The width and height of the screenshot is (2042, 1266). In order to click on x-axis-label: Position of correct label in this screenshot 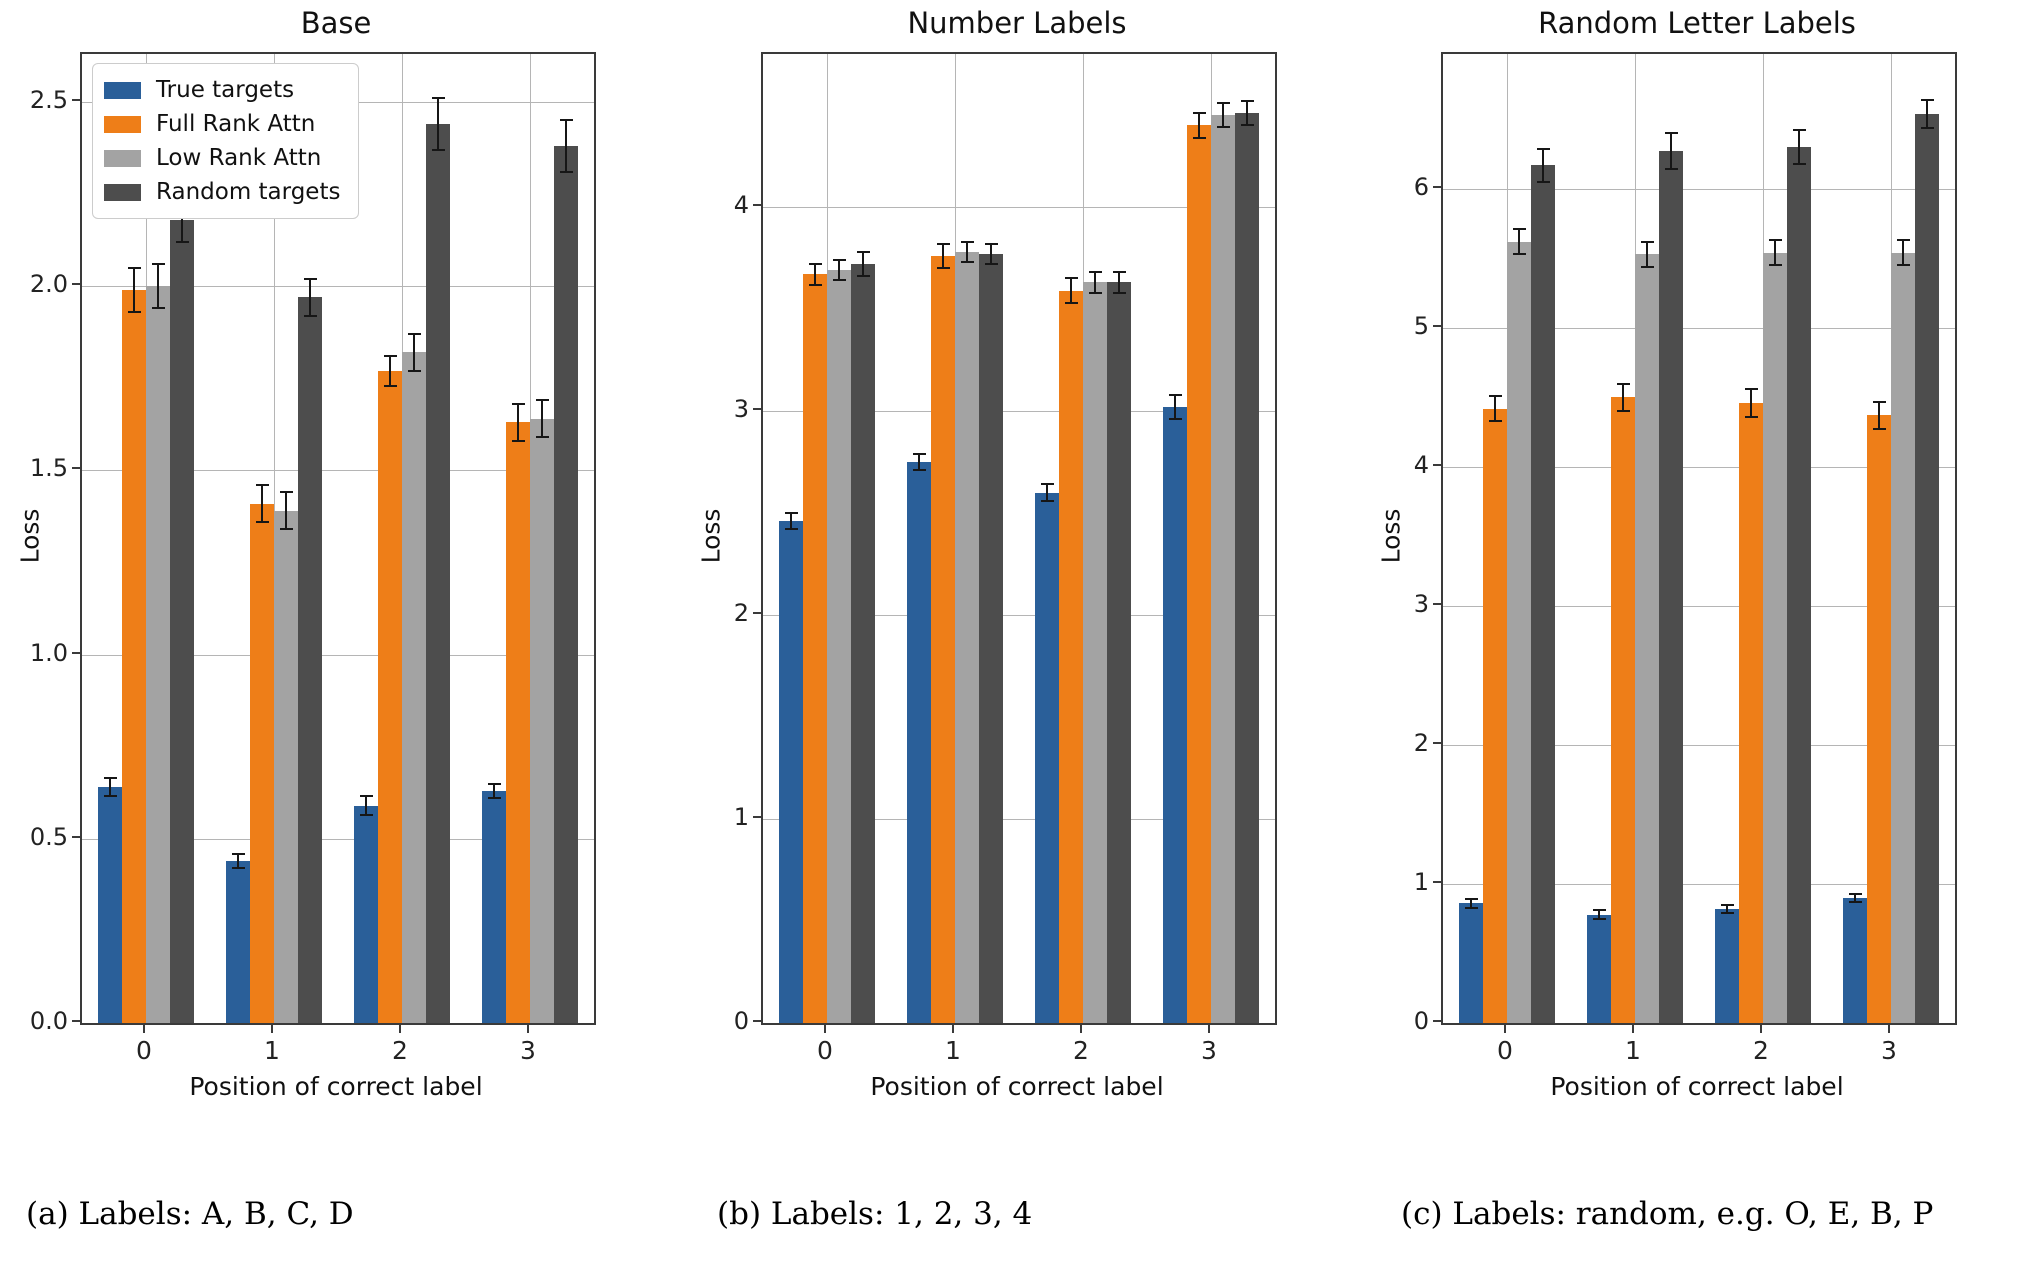, I will do `click(1017, 1086)`.